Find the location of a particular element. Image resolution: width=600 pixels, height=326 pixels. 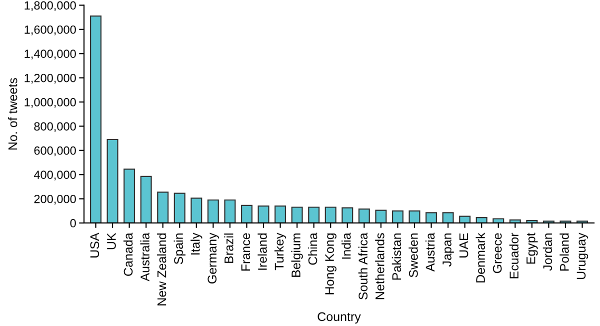

x-tick-label: South Africa is located at coordinates (363, 266).